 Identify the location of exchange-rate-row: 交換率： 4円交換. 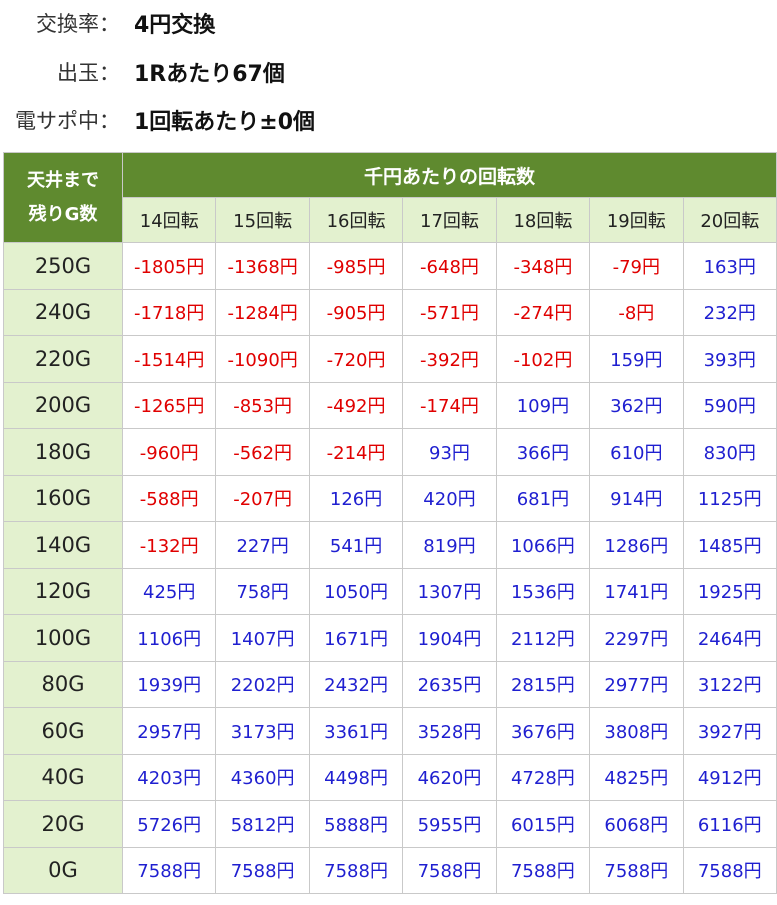
(107, 23).